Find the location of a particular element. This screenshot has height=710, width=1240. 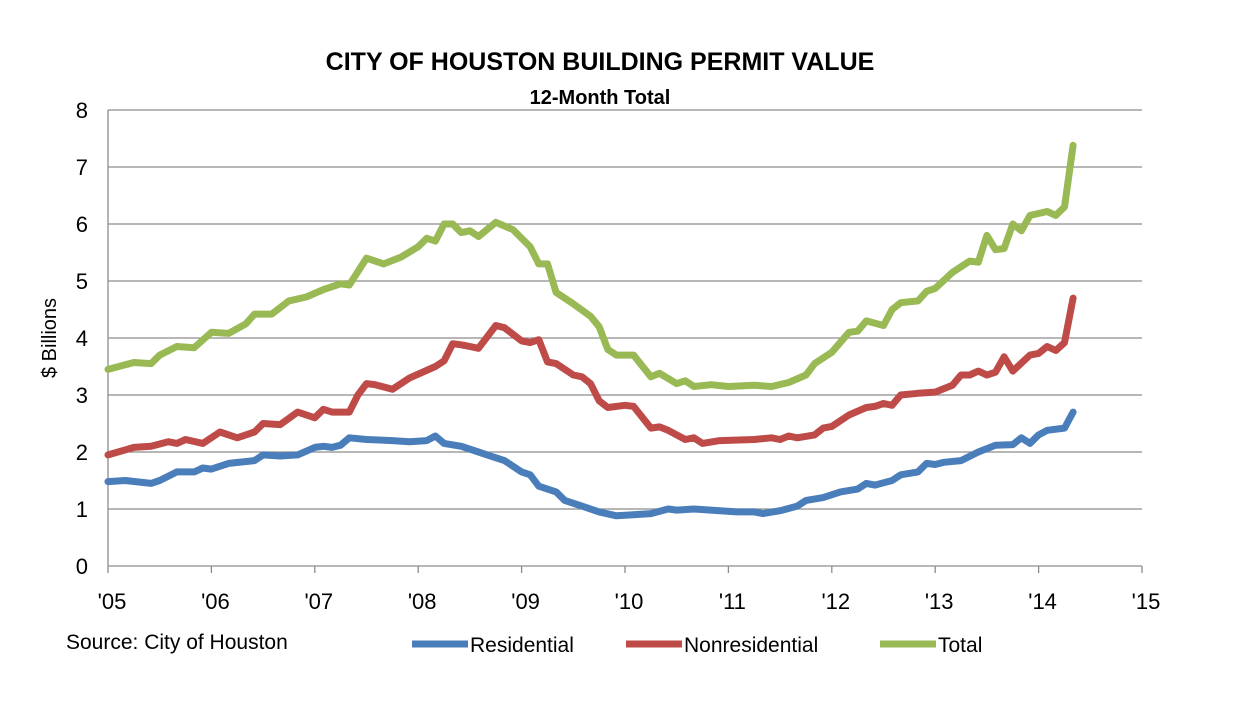

x-tick-label: '09 is located at coordinates (525, 601).